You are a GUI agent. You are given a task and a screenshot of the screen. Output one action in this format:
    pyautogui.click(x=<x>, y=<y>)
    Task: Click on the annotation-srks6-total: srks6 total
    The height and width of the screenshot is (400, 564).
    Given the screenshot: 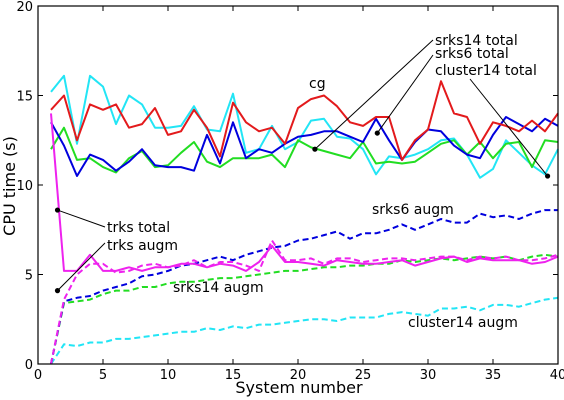 What is the action you would take?
    pyautogui.click(x=472, y=54)
    